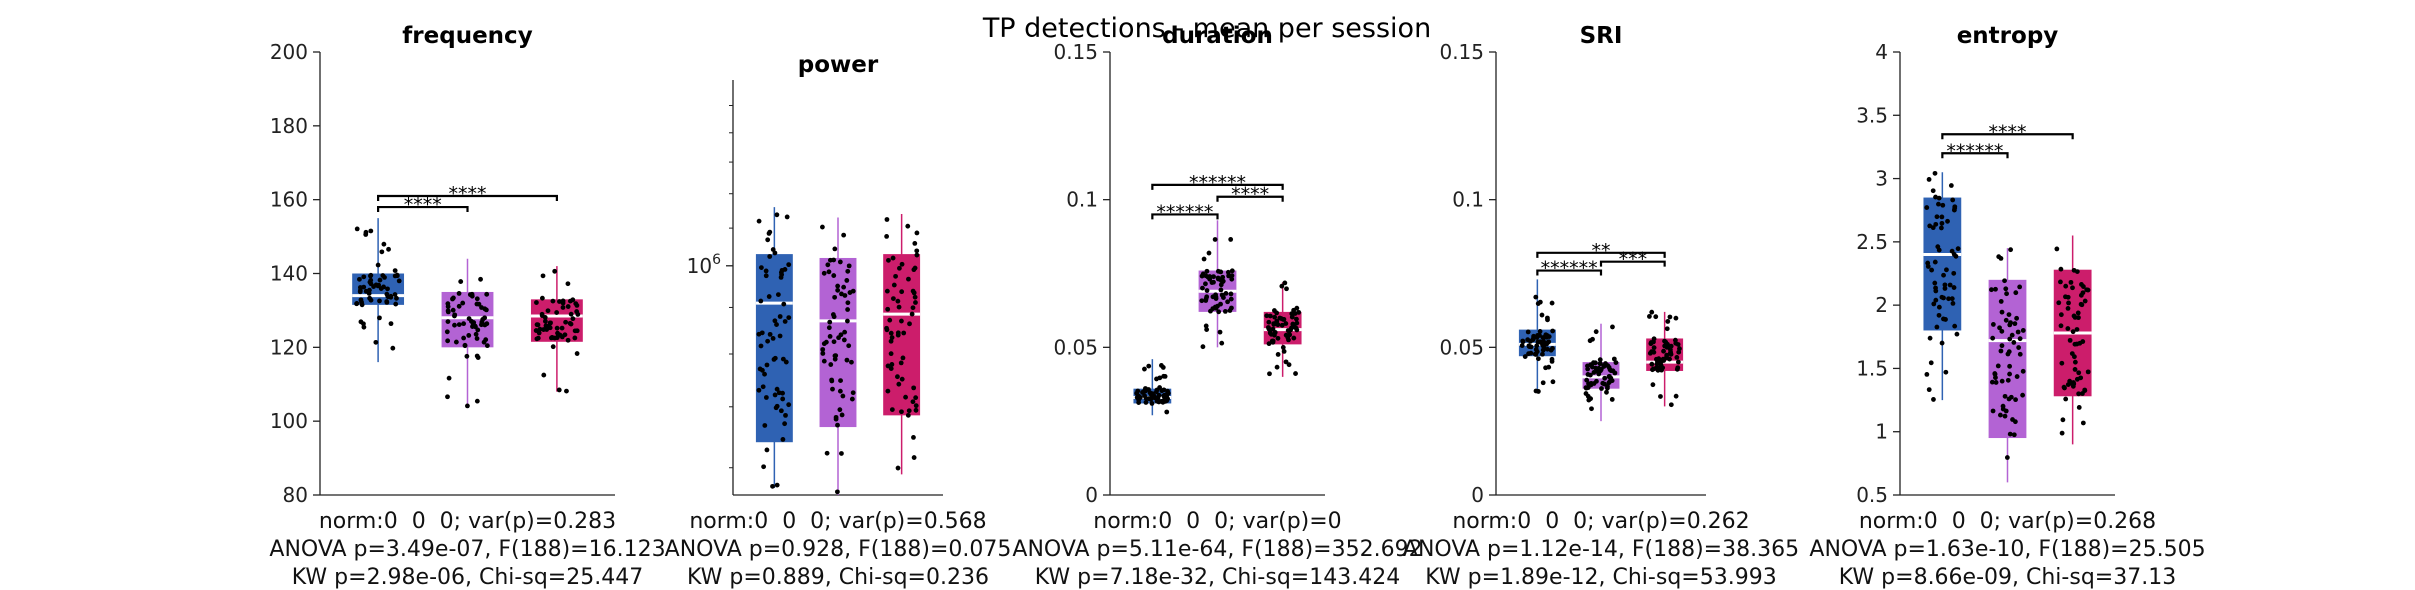 This screenshot has width=2415, height=590. Describe the element at coordinates (295, 495) in the screenshot. I see `y-tick-label: 80` at that location.